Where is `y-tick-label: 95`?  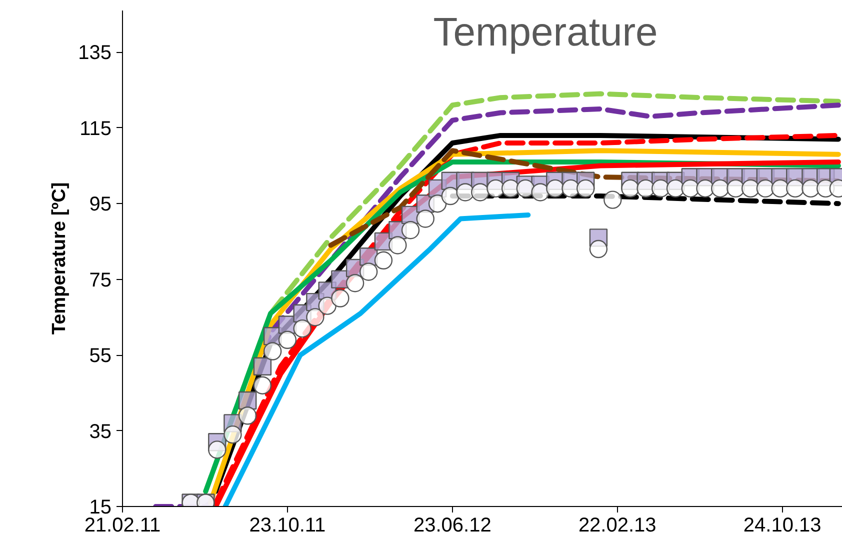
y-tick-label: 95 is located at coordinates (100, 205).